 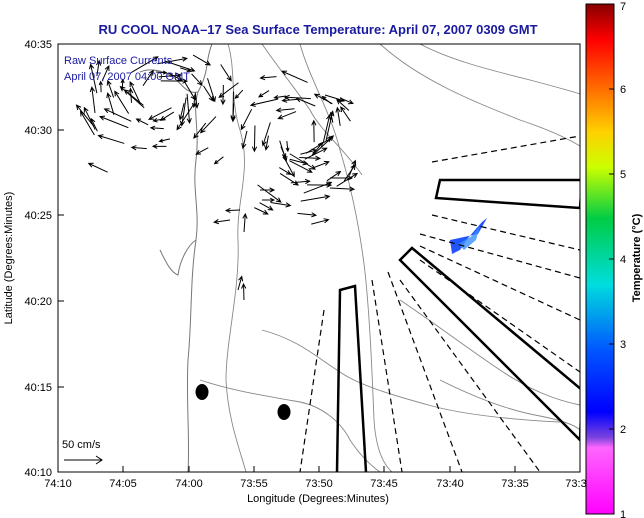 I want to click on colorbar-tick-label: 6, so click(x=623, y=90).